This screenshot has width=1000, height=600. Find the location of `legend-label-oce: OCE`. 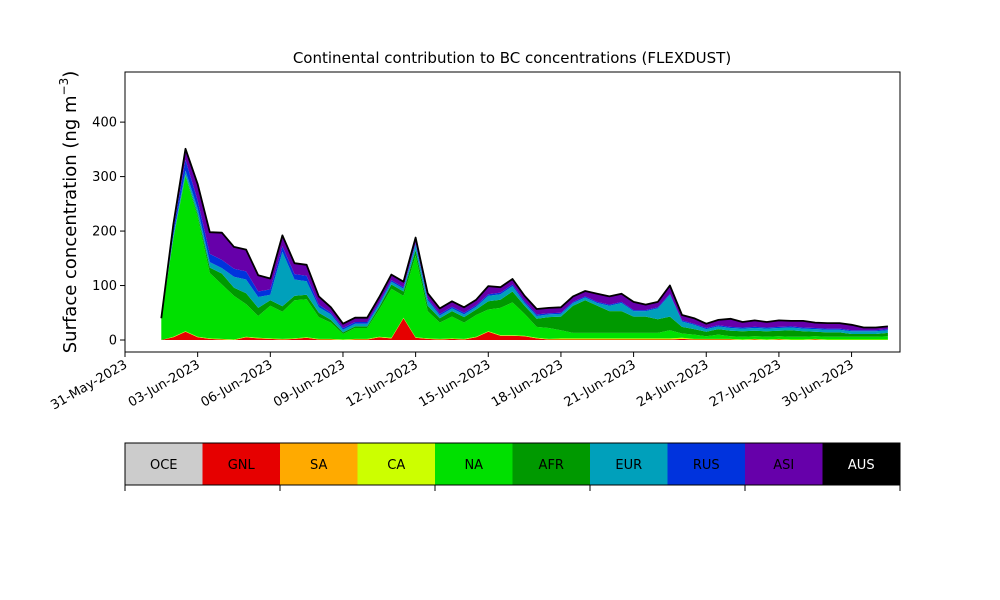

legend-label-oce: OCE is located at coordinates (164, 465).